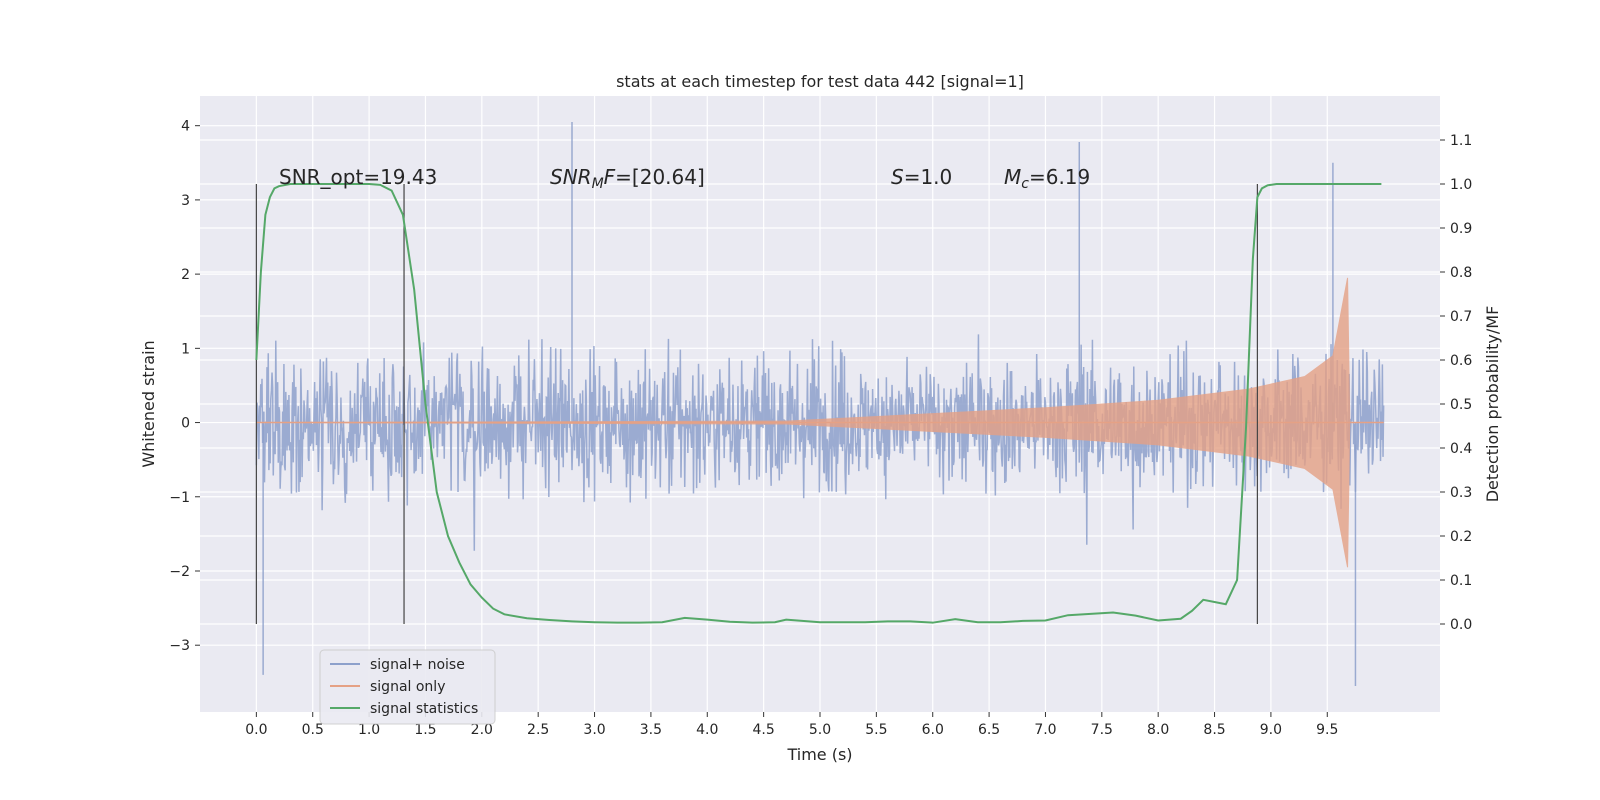 The width and height of the screenshot is (1600, 800). Describe the element at coordinates (1327, 730) in the screenshot. I see `x-tick-label-19: 9.5` at that location.